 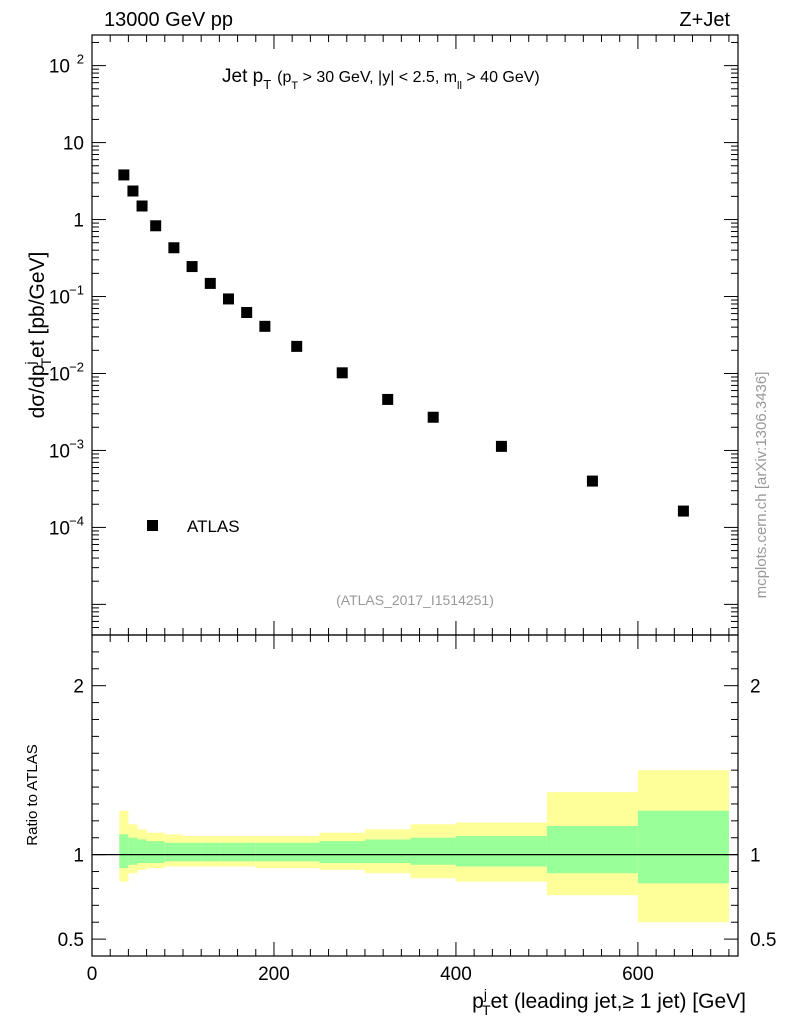 I want to click on mcplots-side-label: mcplots.cern.ch [arXiv:1306.3436], so click(x=761, y=485).